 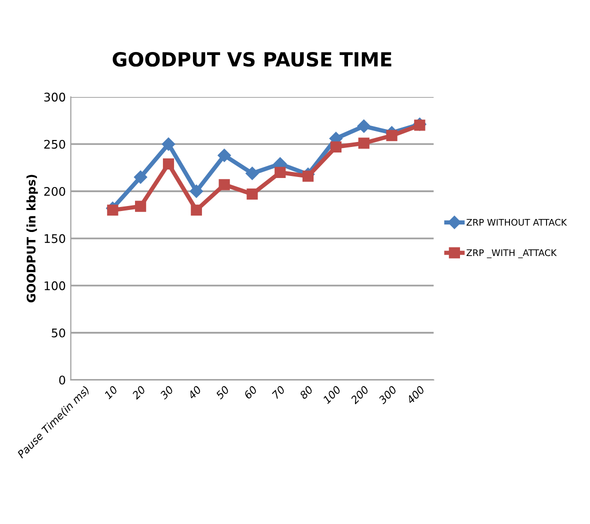 What do you see at coordinates (166, 392) in the screenshot?
I see `x-tick-label: 30` at bounding box center [166, 392].